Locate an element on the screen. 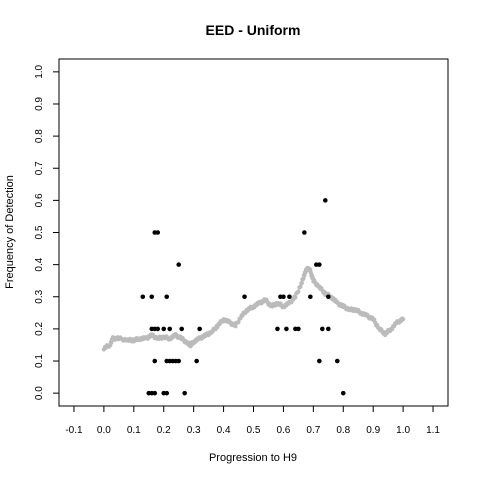 The width and height of the screenshot is (480, 480). x-tick-label: 1.1 is located at coordinates (433, 430).